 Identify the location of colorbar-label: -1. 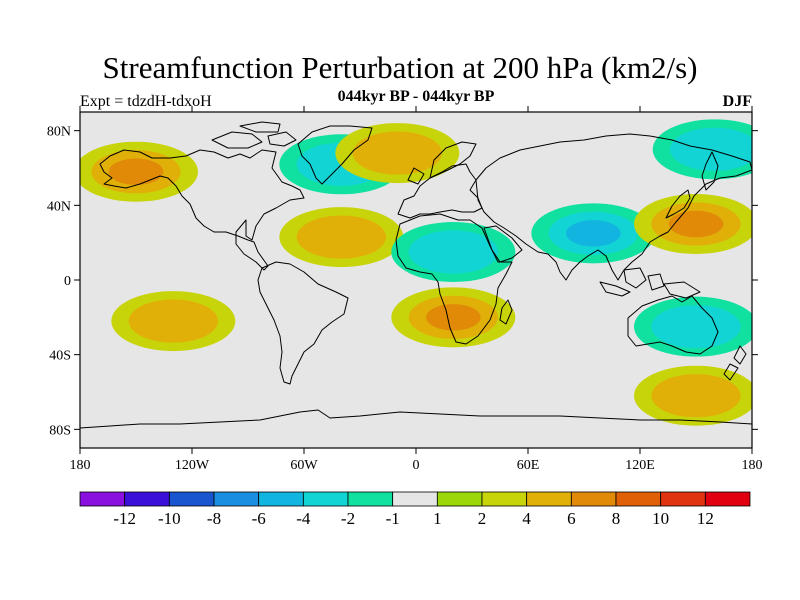
(393, 518).